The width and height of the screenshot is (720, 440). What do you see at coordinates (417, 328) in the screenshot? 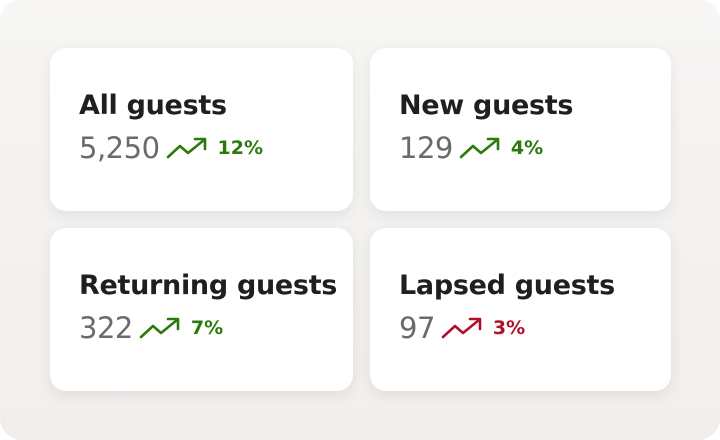
I see `stat-value: 97` at bounding box center [417, 328].